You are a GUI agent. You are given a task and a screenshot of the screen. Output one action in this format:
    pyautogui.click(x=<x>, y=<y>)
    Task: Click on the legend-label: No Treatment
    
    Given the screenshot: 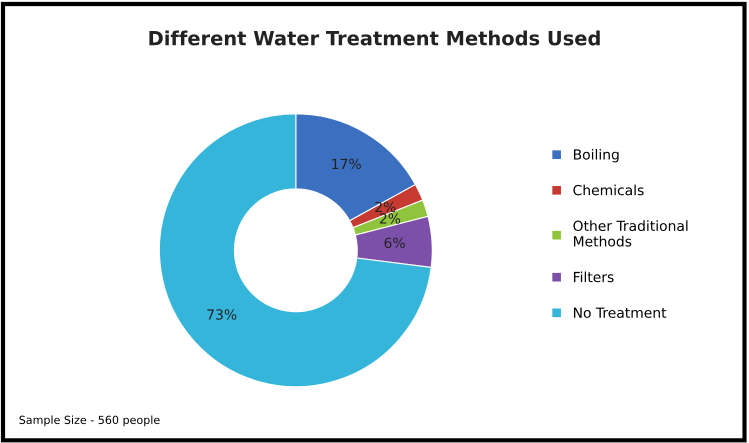 What is the action you would take?
    pyautogui.click(x=620, y=313)
    